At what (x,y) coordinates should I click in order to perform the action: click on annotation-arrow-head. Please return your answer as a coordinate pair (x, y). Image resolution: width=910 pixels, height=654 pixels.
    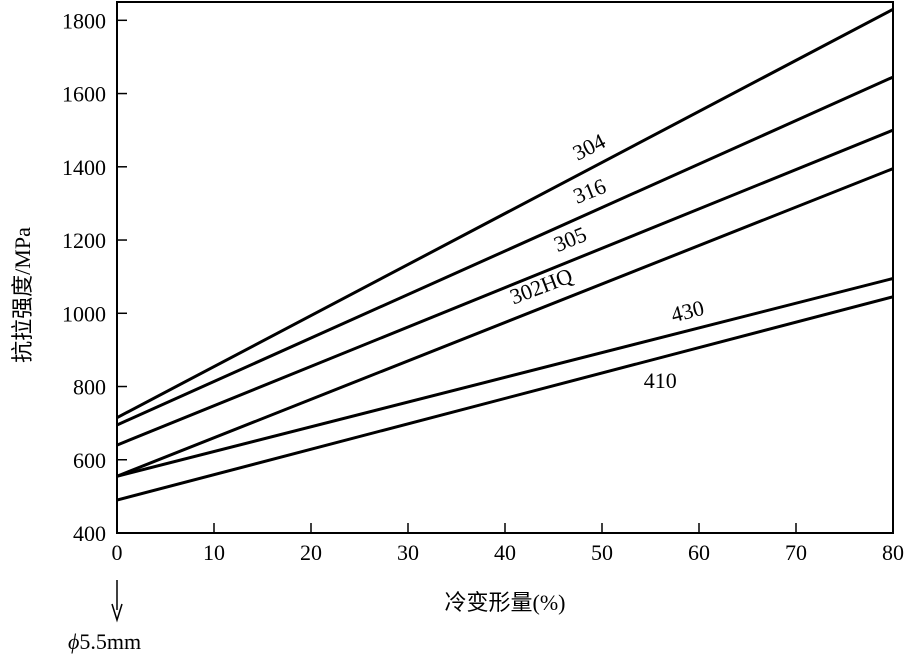
    Looking at the image, I should click on (117, 613).